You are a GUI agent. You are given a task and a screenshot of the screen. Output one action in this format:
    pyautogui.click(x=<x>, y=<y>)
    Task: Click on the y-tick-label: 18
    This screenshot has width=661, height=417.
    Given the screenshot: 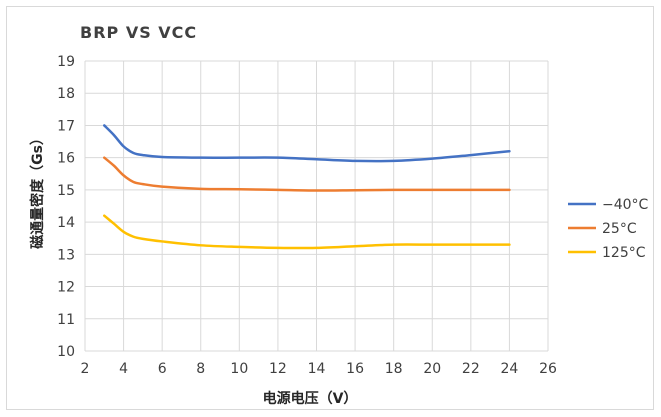 What is the action you would take?
    pyautogui.click(x=66, y=94)
    